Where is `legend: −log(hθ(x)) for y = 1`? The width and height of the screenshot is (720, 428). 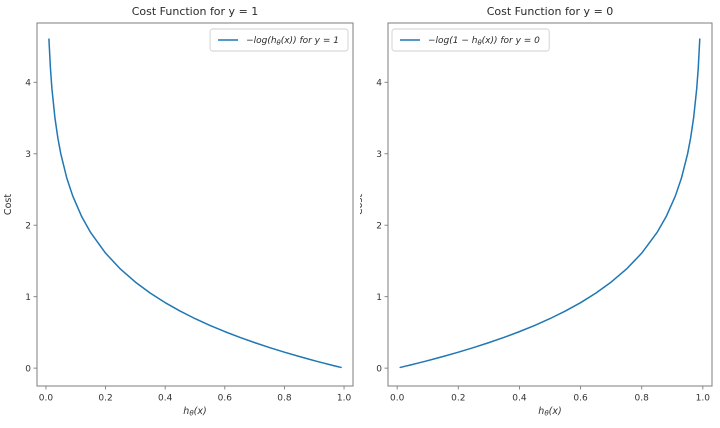
legend: −log(hθ(x)) for y = 1 is located at coordinates (279, 40).